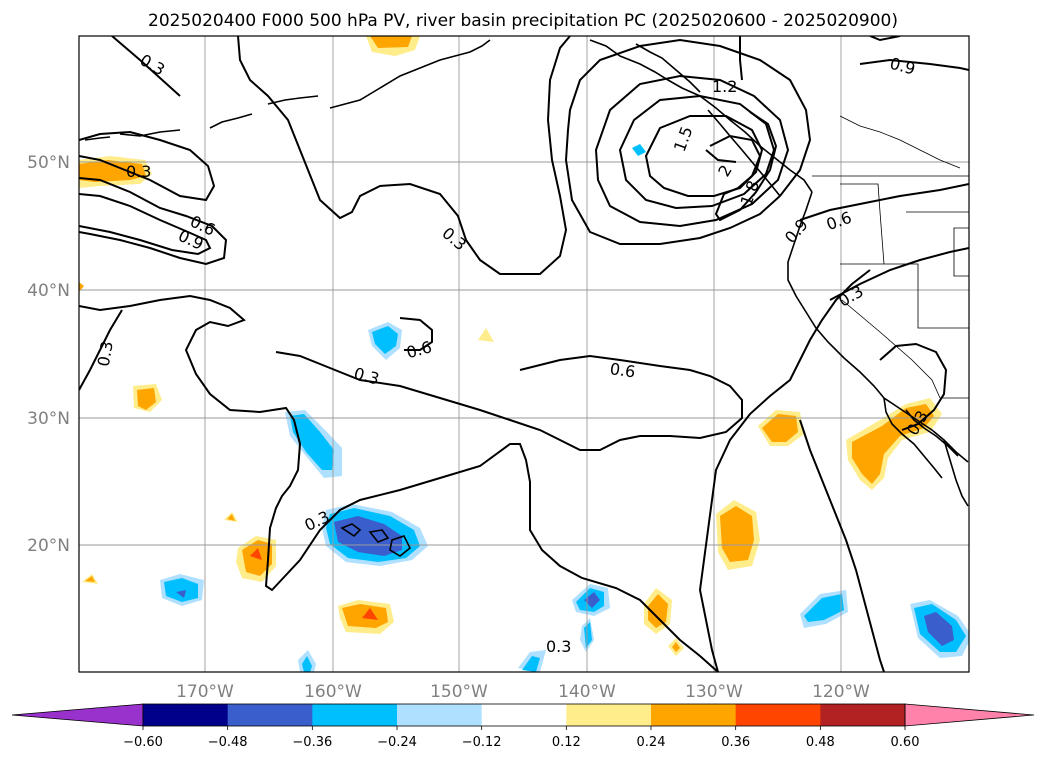  I want to click on lat-label: 50°N, so click(48, 163).